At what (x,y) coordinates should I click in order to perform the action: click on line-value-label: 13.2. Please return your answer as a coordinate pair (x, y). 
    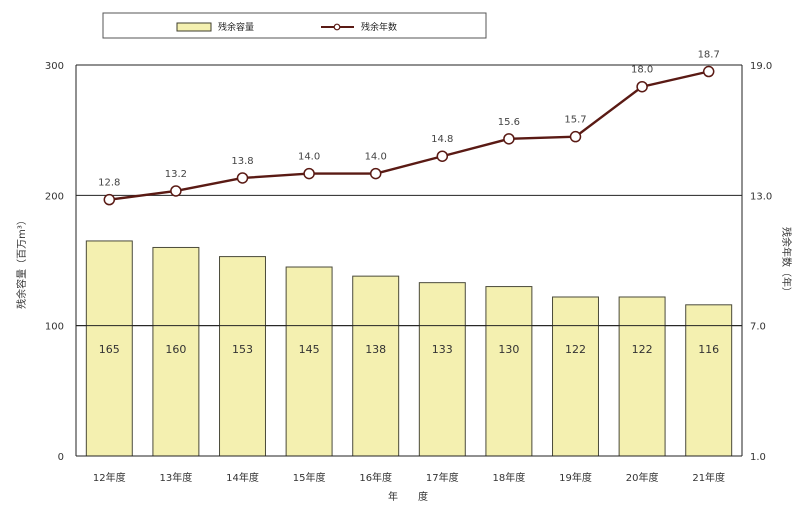
    Looking at the image, I should click on (176, 174).